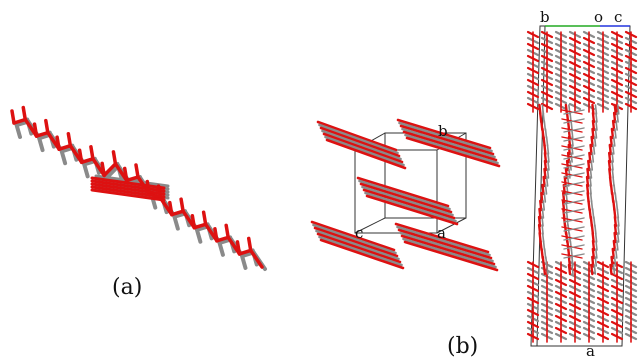  I want to click on axis-label-c-panel-b: c, so click(359, 233).